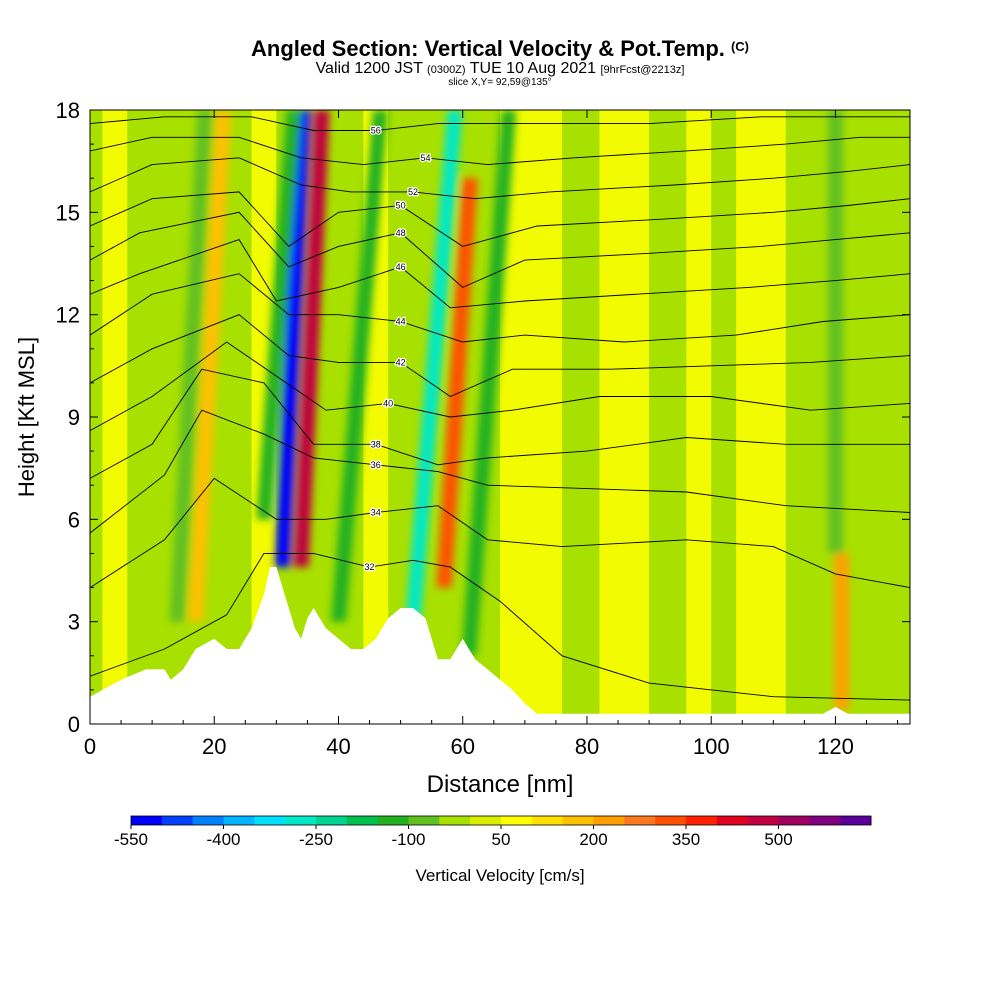  Describe the element at coordinates (739, 46) in the screenshot. I see `title-mark: (C)` at that location.